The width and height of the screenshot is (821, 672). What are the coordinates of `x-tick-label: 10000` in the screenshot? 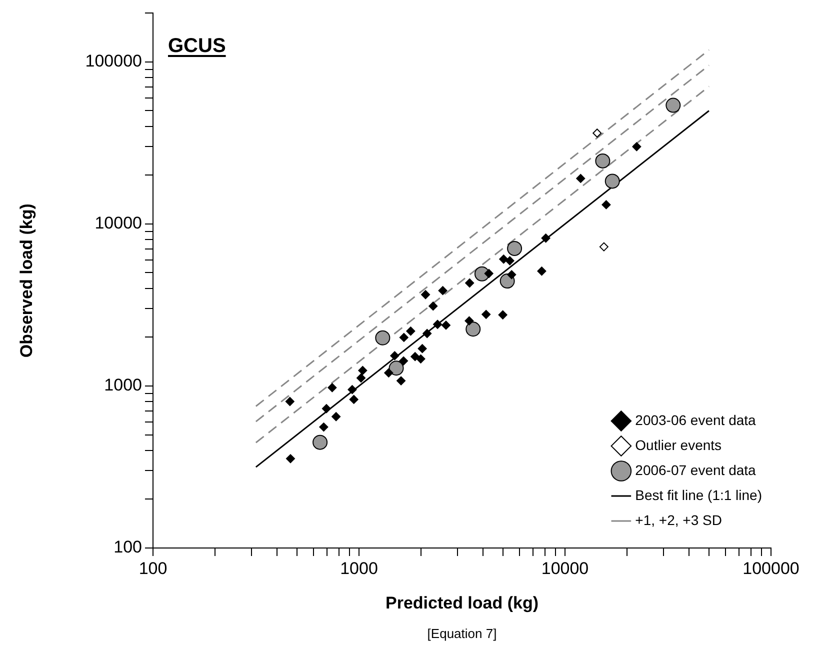 It's located at (565, 568).